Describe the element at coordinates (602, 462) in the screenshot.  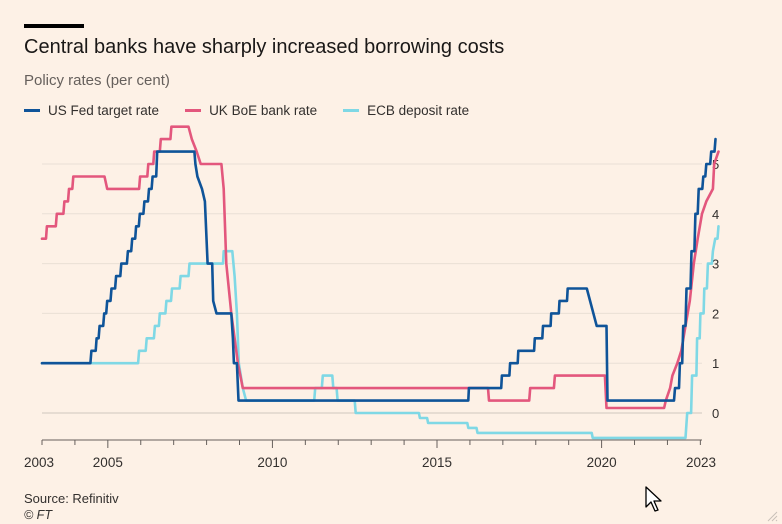
I see `x-tick-label: 2020` at that location.